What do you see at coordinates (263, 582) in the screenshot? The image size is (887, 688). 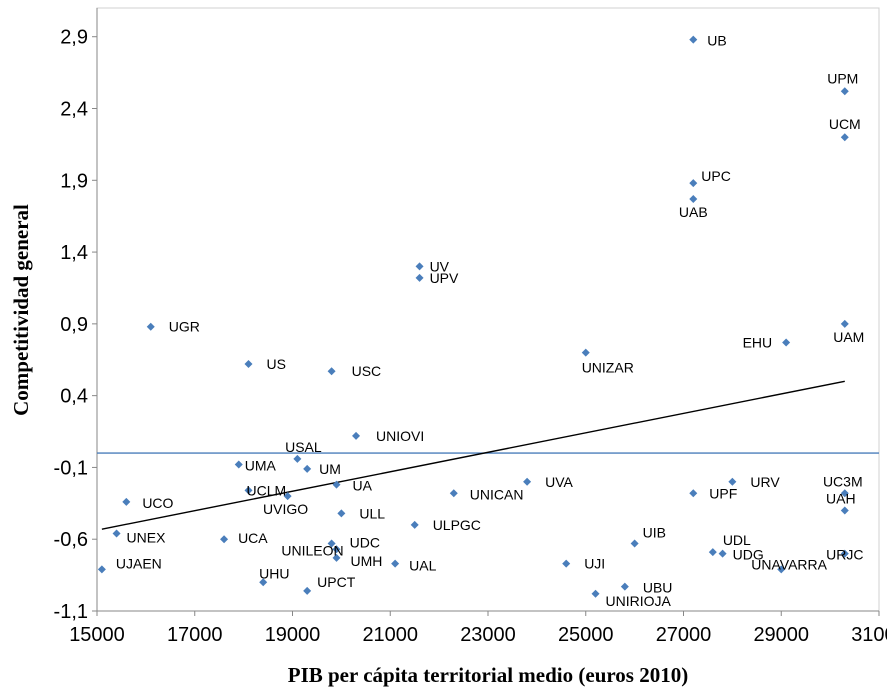 I see `data-point-uhu` at bounding box center [263, 582].